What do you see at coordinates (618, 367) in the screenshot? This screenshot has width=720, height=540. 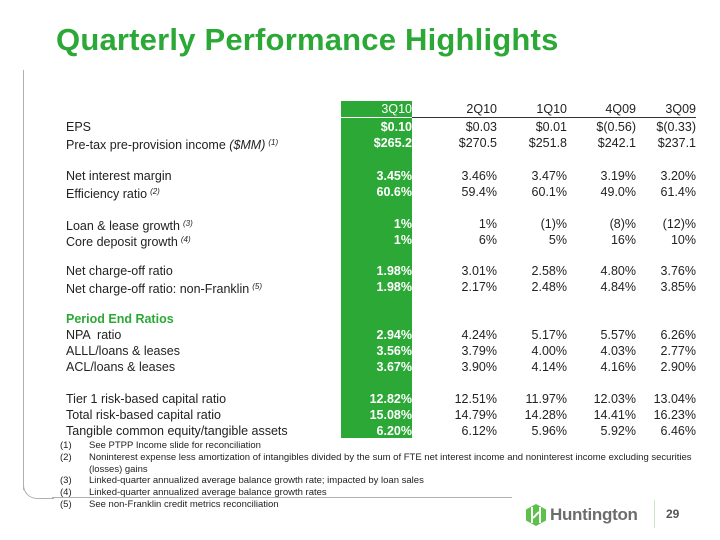 I see `cell: 4.16%` at bounding box center [618, 367].